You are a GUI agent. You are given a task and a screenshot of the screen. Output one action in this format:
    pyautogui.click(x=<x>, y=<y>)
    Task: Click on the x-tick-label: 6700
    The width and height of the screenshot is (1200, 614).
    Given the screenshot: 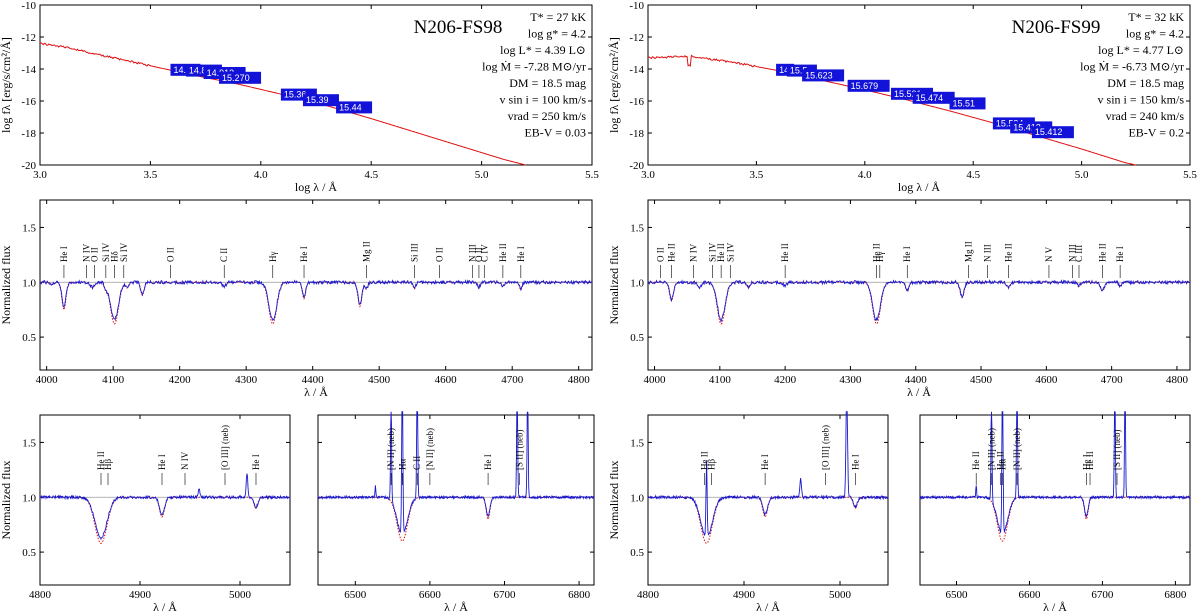 What is the action you would take?
    pyautogui.click(x=504, y=595)
    